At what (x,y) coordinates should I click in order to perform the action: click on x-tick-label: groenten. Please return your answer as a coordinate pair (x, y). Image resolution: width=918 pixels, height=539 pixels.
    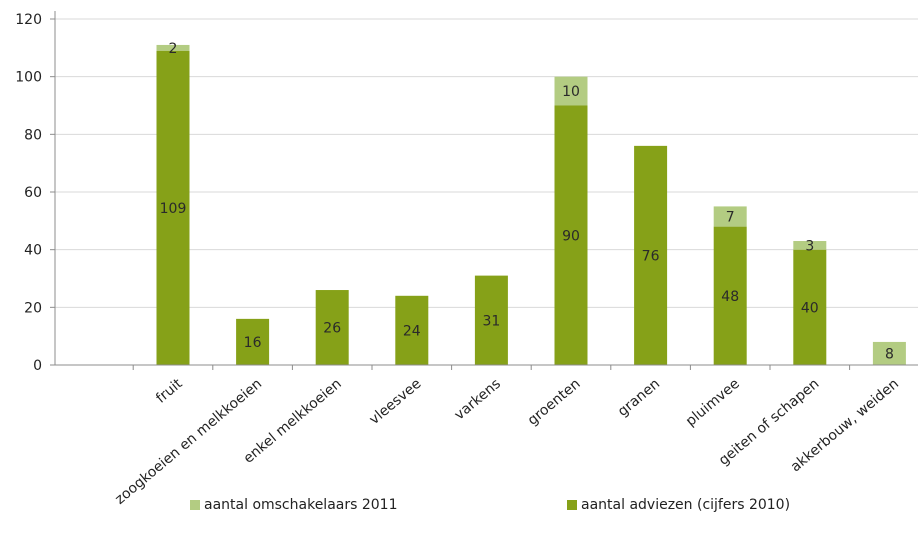
    Looking at the image, I should click on (554, 402).